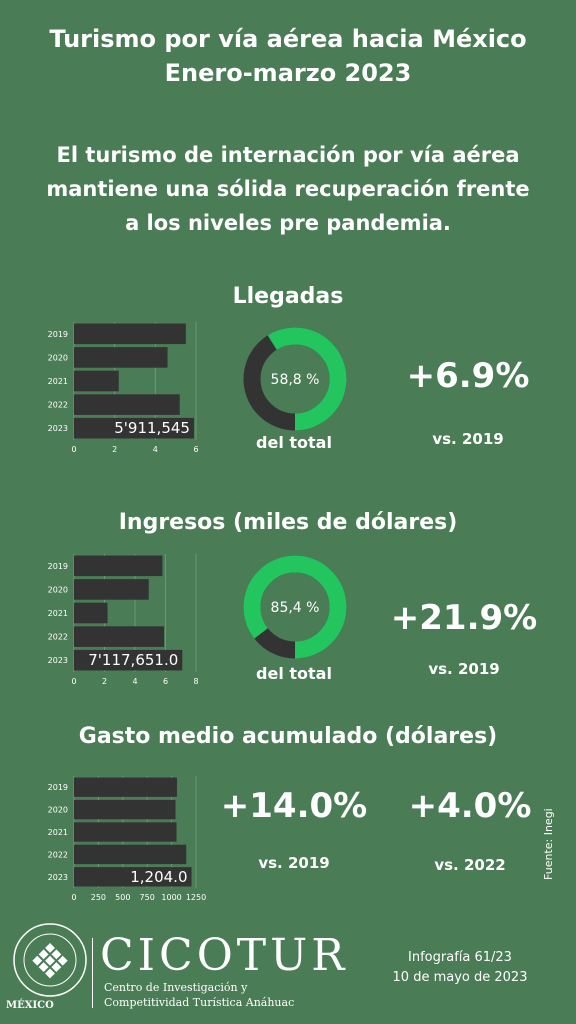 The height and width of the screenshot is (1024, 576). I want to click on cicotur-subtitle-line-2: Competitividad Turística Anáhuac, so click(199, 1002).